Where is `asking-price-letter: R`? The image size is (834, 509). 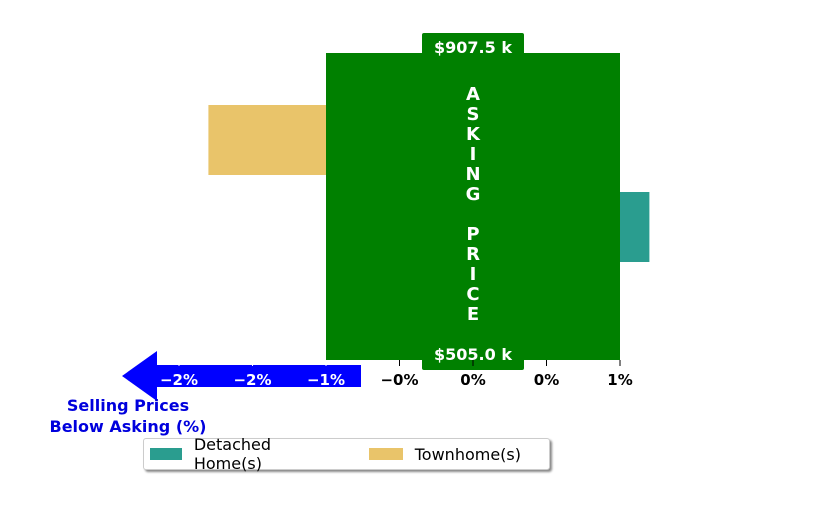 asking-price-letter: R is located at coordinates (473, 254).